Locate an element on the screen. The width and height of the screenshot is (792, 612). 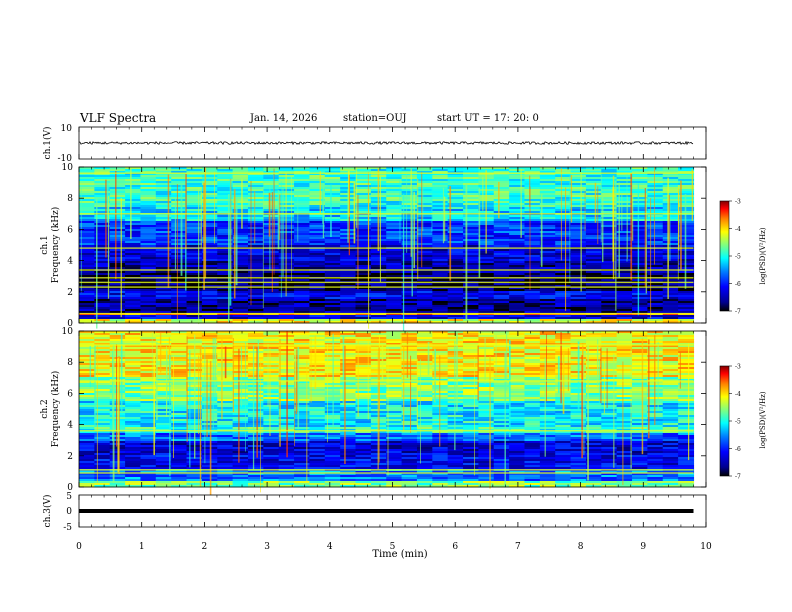
ch2-spec-ytick-label: 2 is located at coordinates (70, 457).